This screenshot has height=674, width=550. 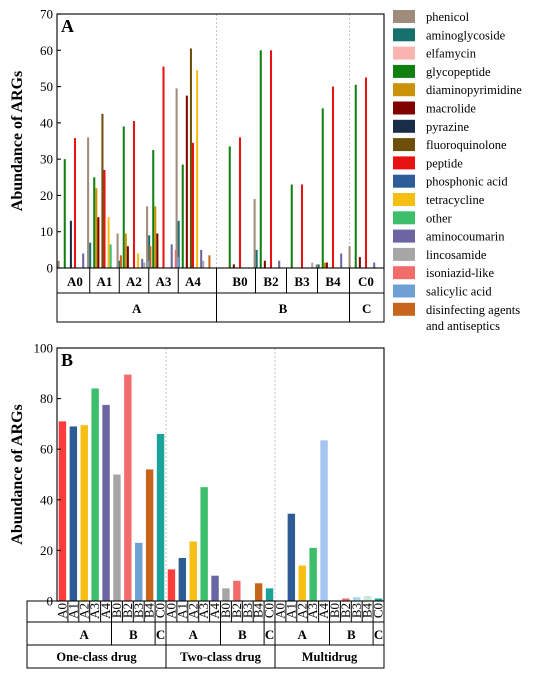 I want to click on legend-label: glycopeptide, so click(x=458, y=72).